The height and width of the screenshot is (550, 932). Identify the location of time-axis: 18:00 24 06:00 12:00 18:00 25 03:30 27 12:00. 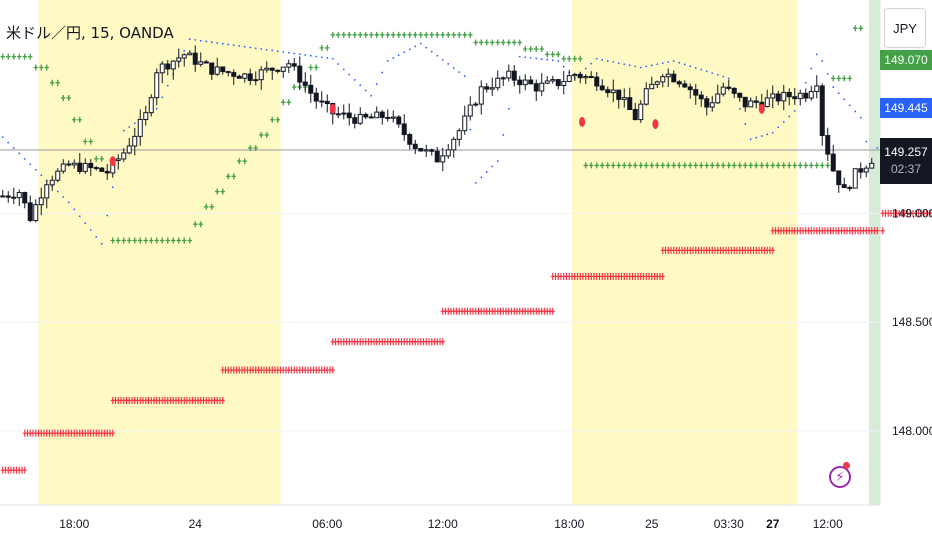
(451, 524).